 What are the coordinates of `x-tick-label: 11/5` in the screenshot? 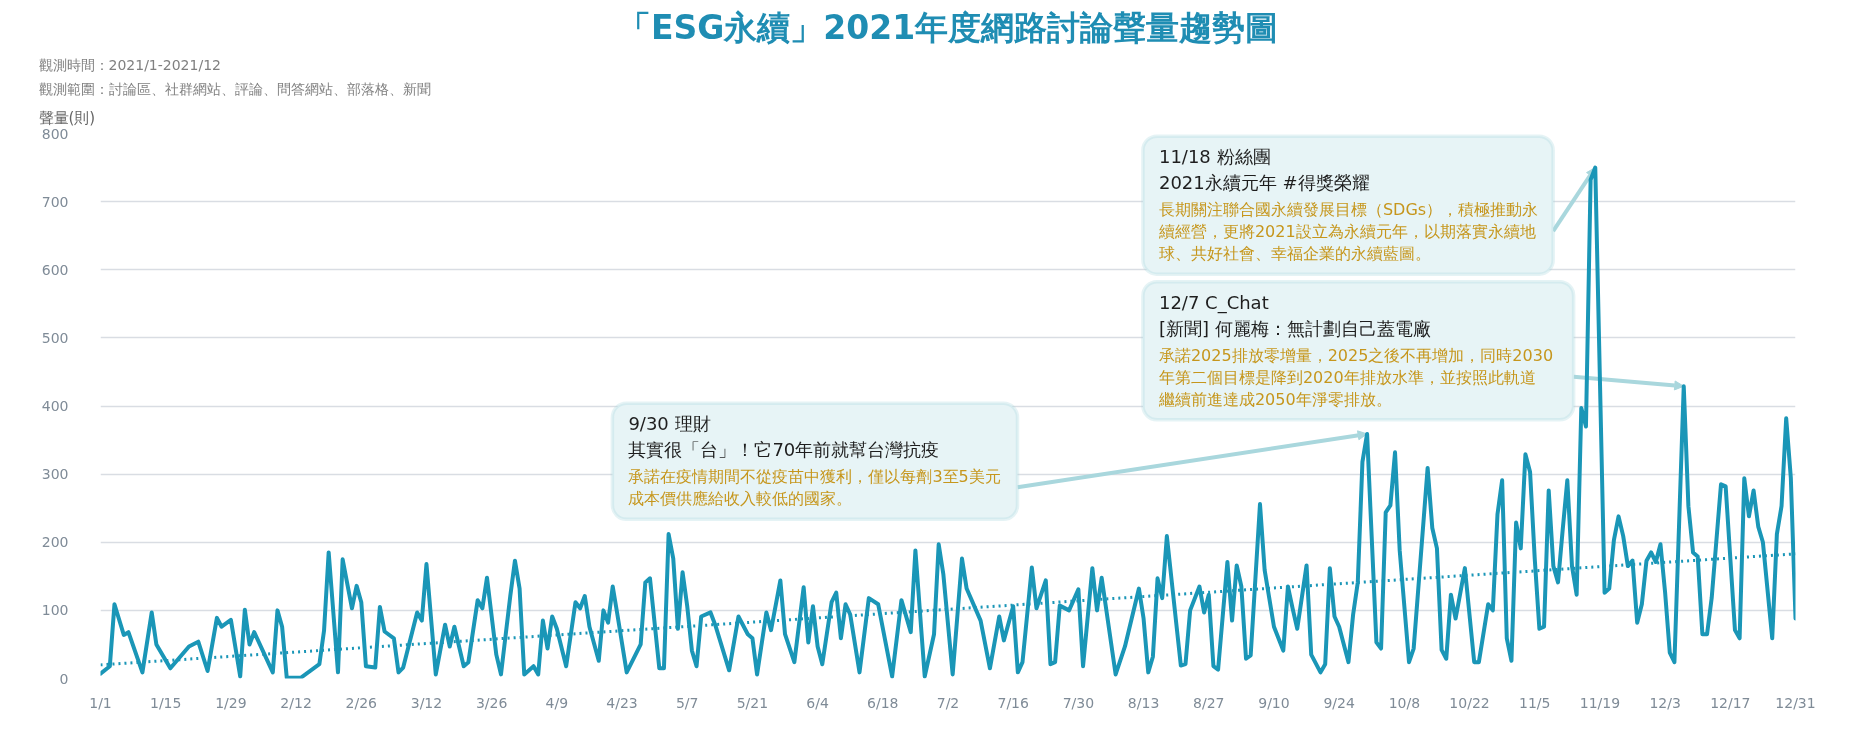 It's located at (1535, 702).